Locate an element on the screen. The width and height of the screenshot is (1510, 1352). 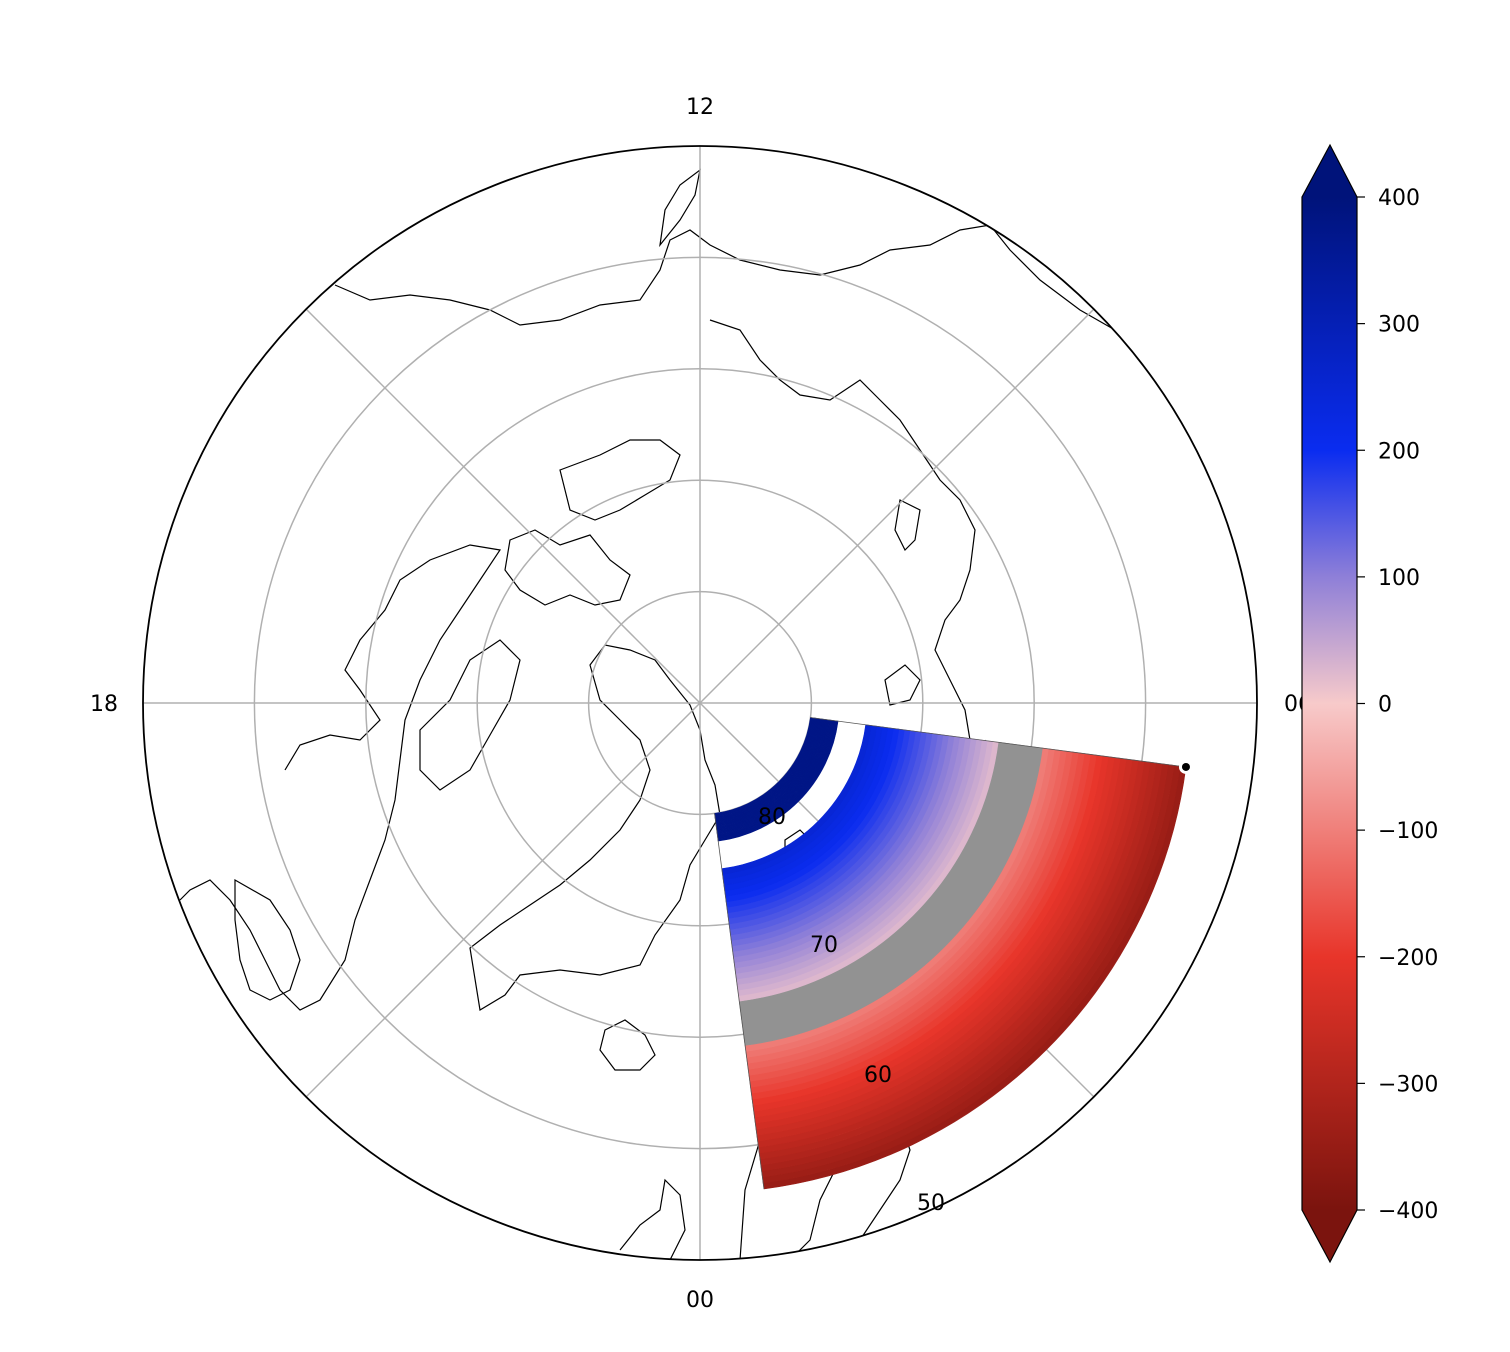
coastline-british-isles is located at coordinates (652, 1219).